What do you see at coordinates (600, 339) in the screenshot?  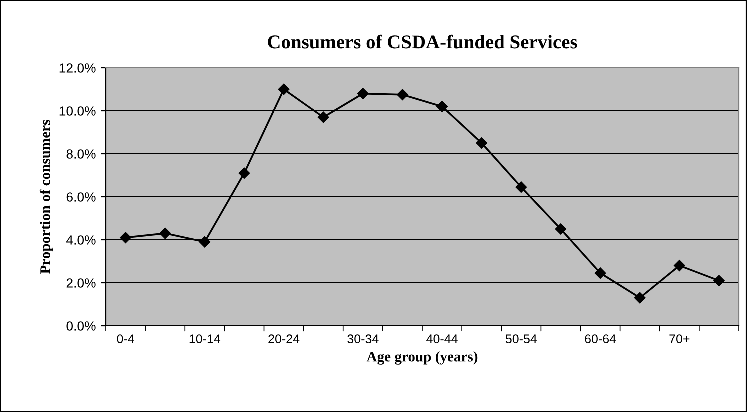 I see `x-tick-label: 60-64` at bounding box center [600, 339].